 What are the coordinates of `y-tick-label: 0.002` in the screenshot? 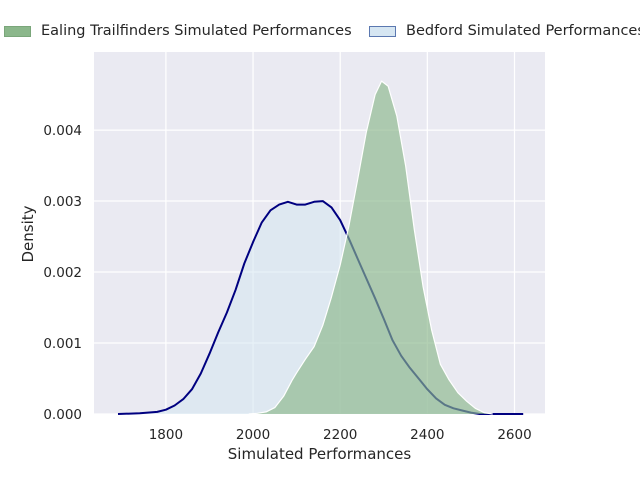 It's located at (62, 273).